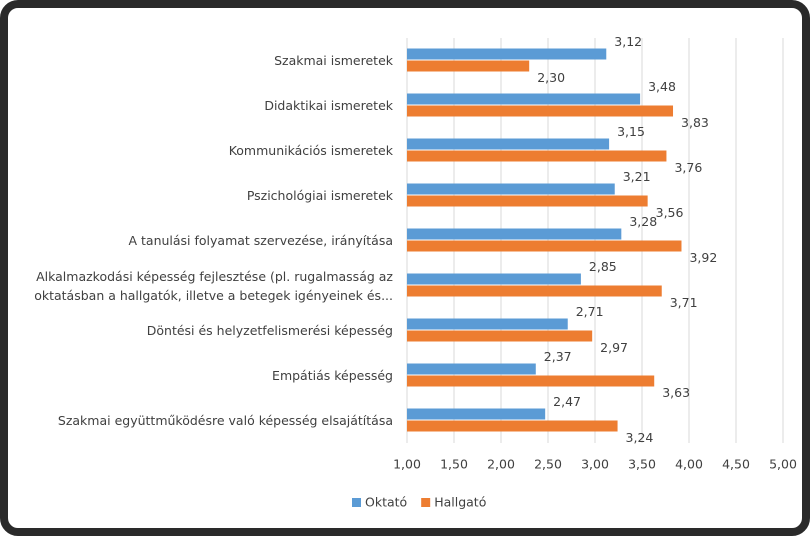 This screenshot has height=536, width=810. I want to click on x-tick-label: 1,50, so click(454, 464).